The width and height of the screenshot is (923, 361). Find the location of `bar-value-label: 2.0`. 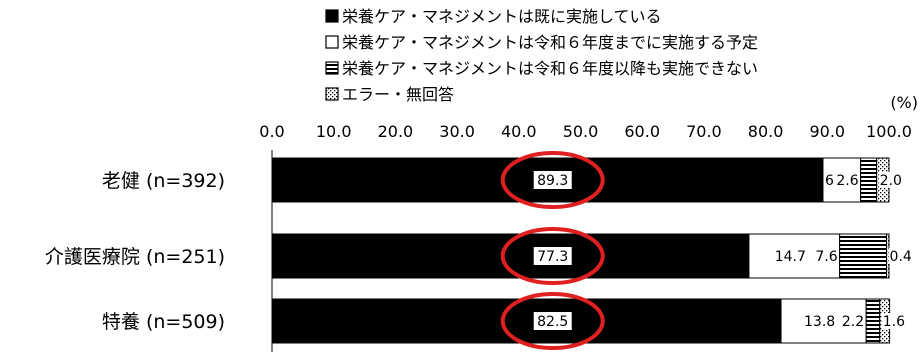

bar-value-label: 2.0 is located at coordinates (891, 181).